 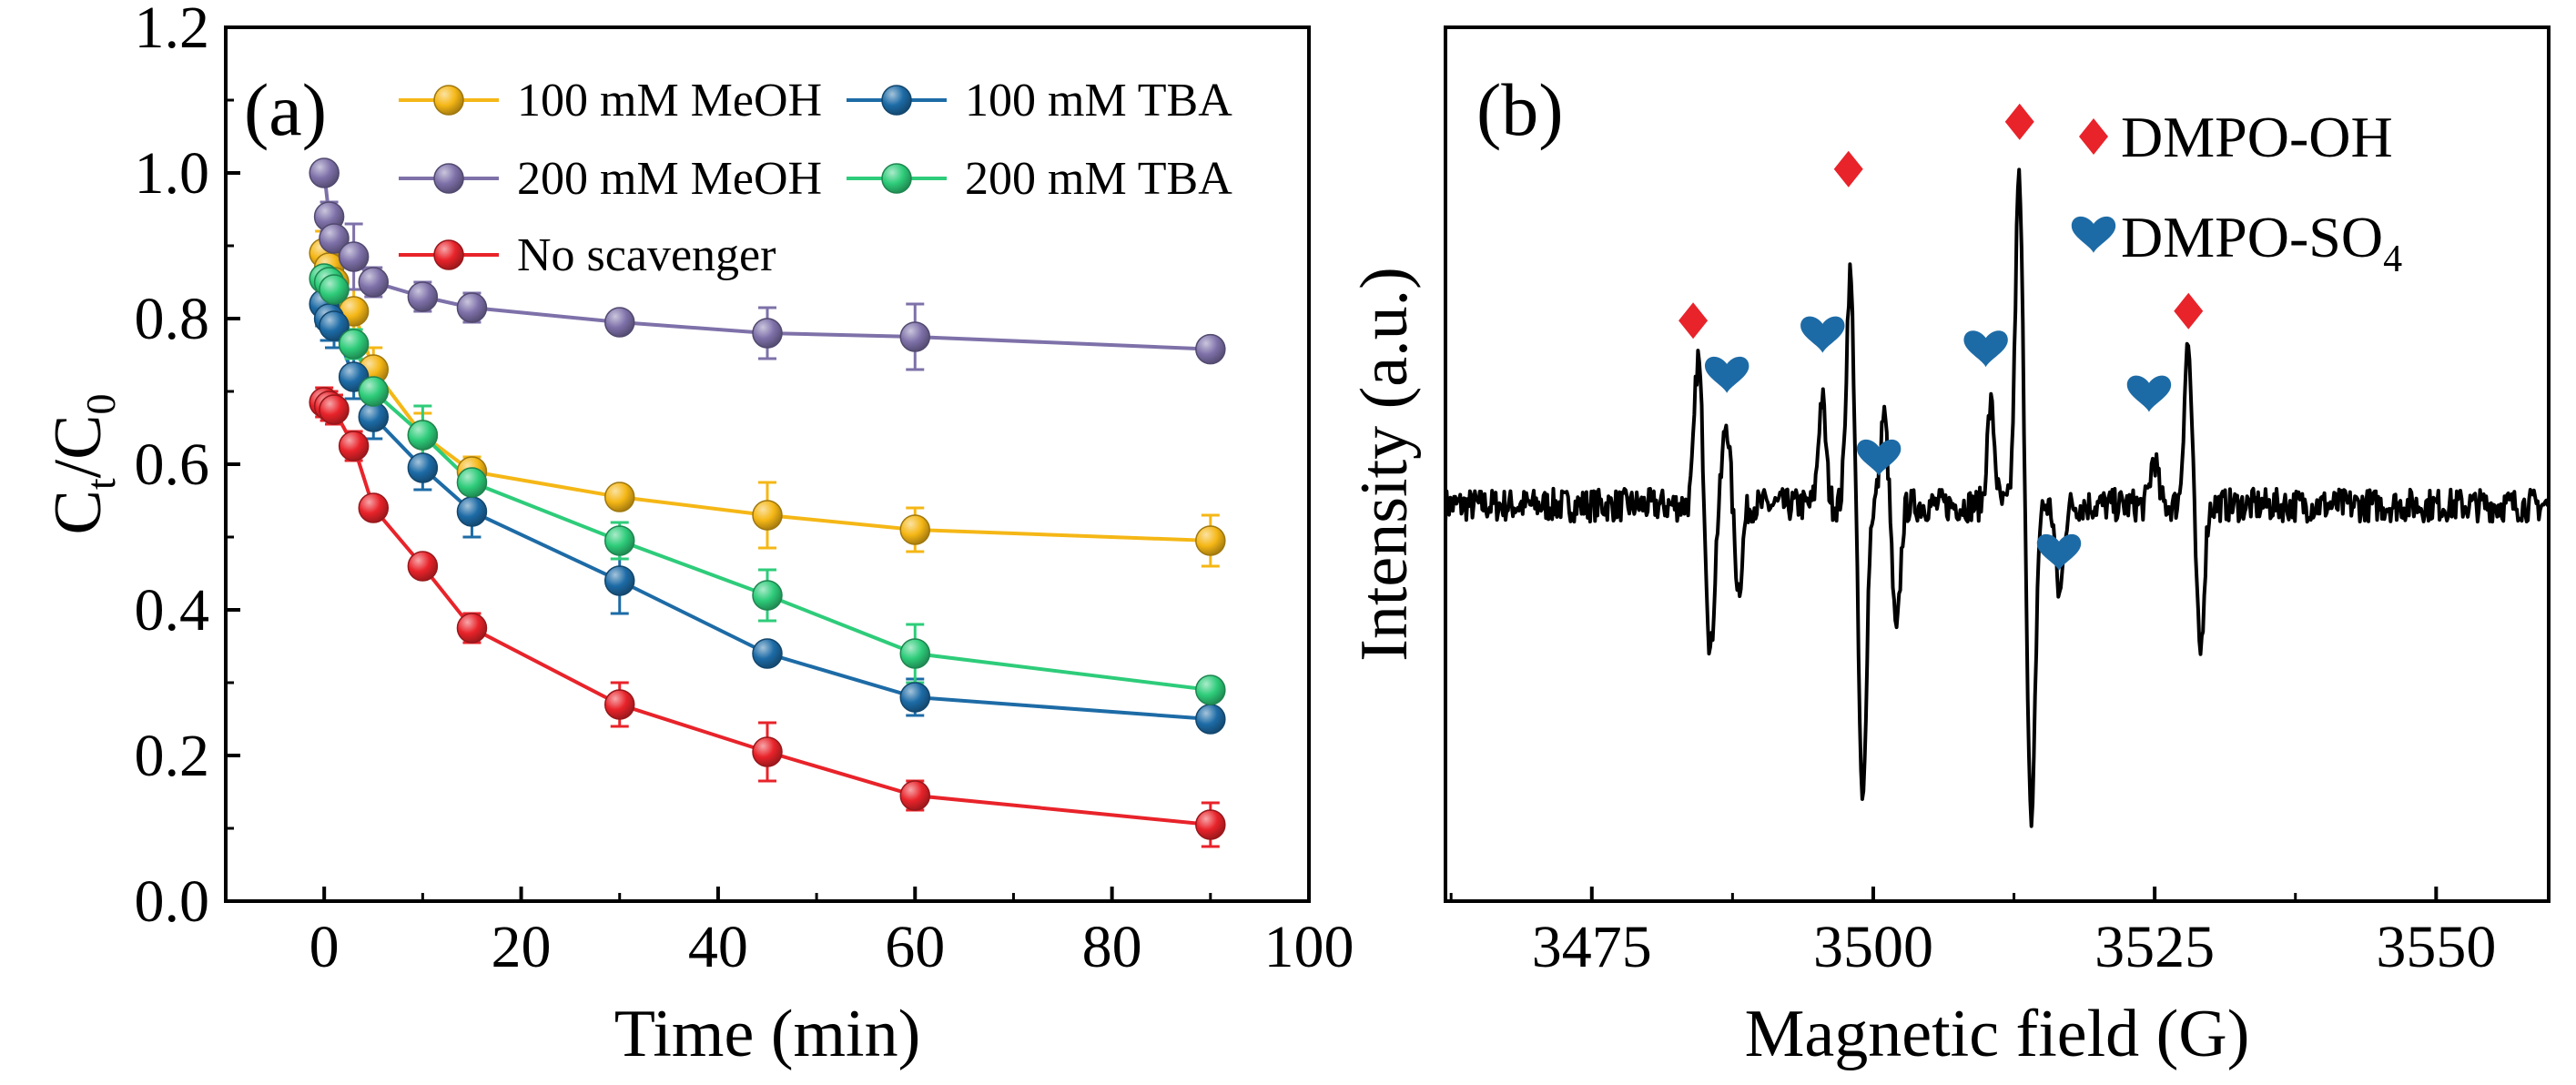 What do you see at coordinates (2436, 947) in the screenshot?
I see `x-tick-label: 3550` at bounding box center [2436, 947].